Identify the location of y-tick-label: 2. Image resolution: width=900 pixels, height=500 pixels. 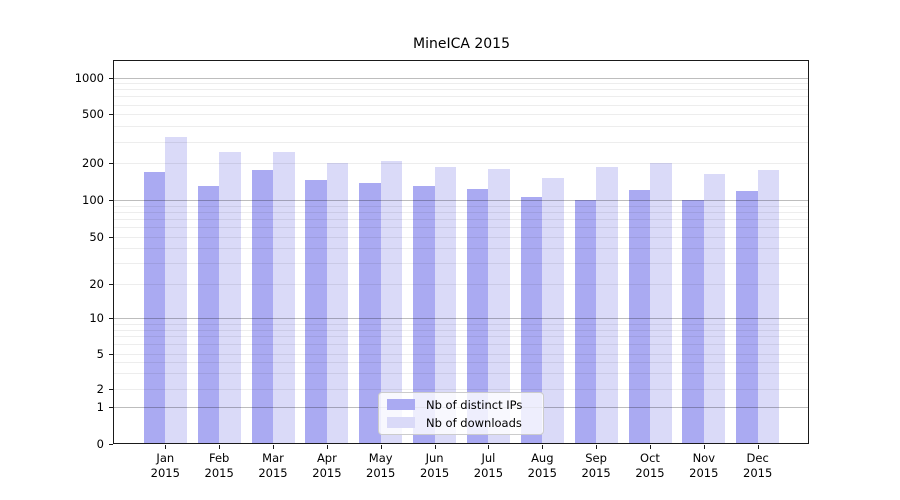
(100, 388).